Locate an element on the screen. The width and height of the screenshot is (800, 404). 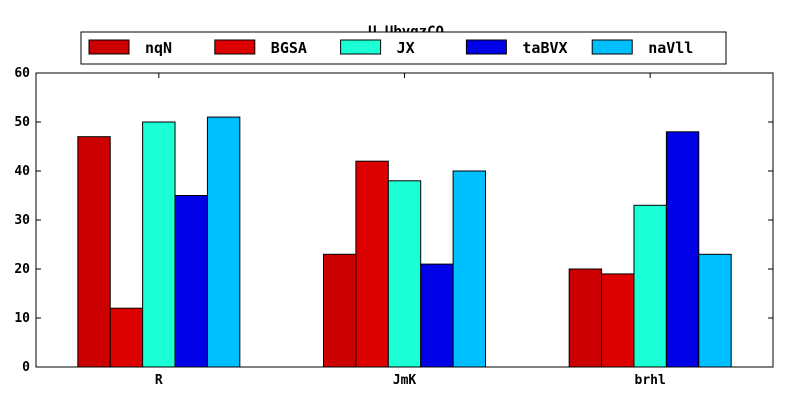
bar-taBVX-R is located at coordinates (191, 281).